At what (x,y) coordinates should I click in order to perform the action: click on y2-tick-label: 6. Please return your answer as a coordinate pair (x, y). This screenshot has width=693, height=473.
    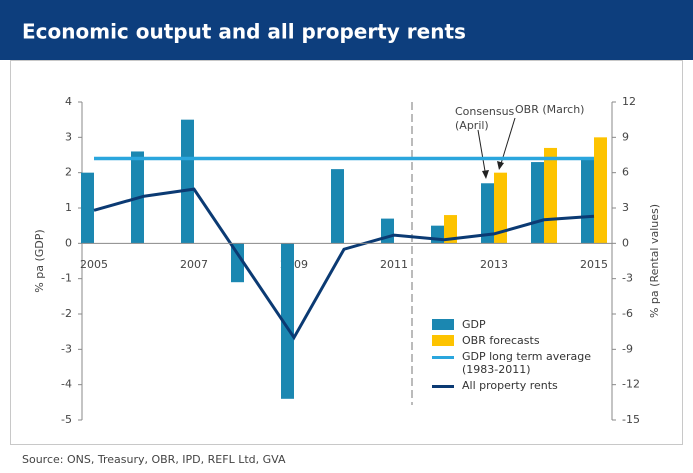
    Looking at the image, I should click on (625, 172).